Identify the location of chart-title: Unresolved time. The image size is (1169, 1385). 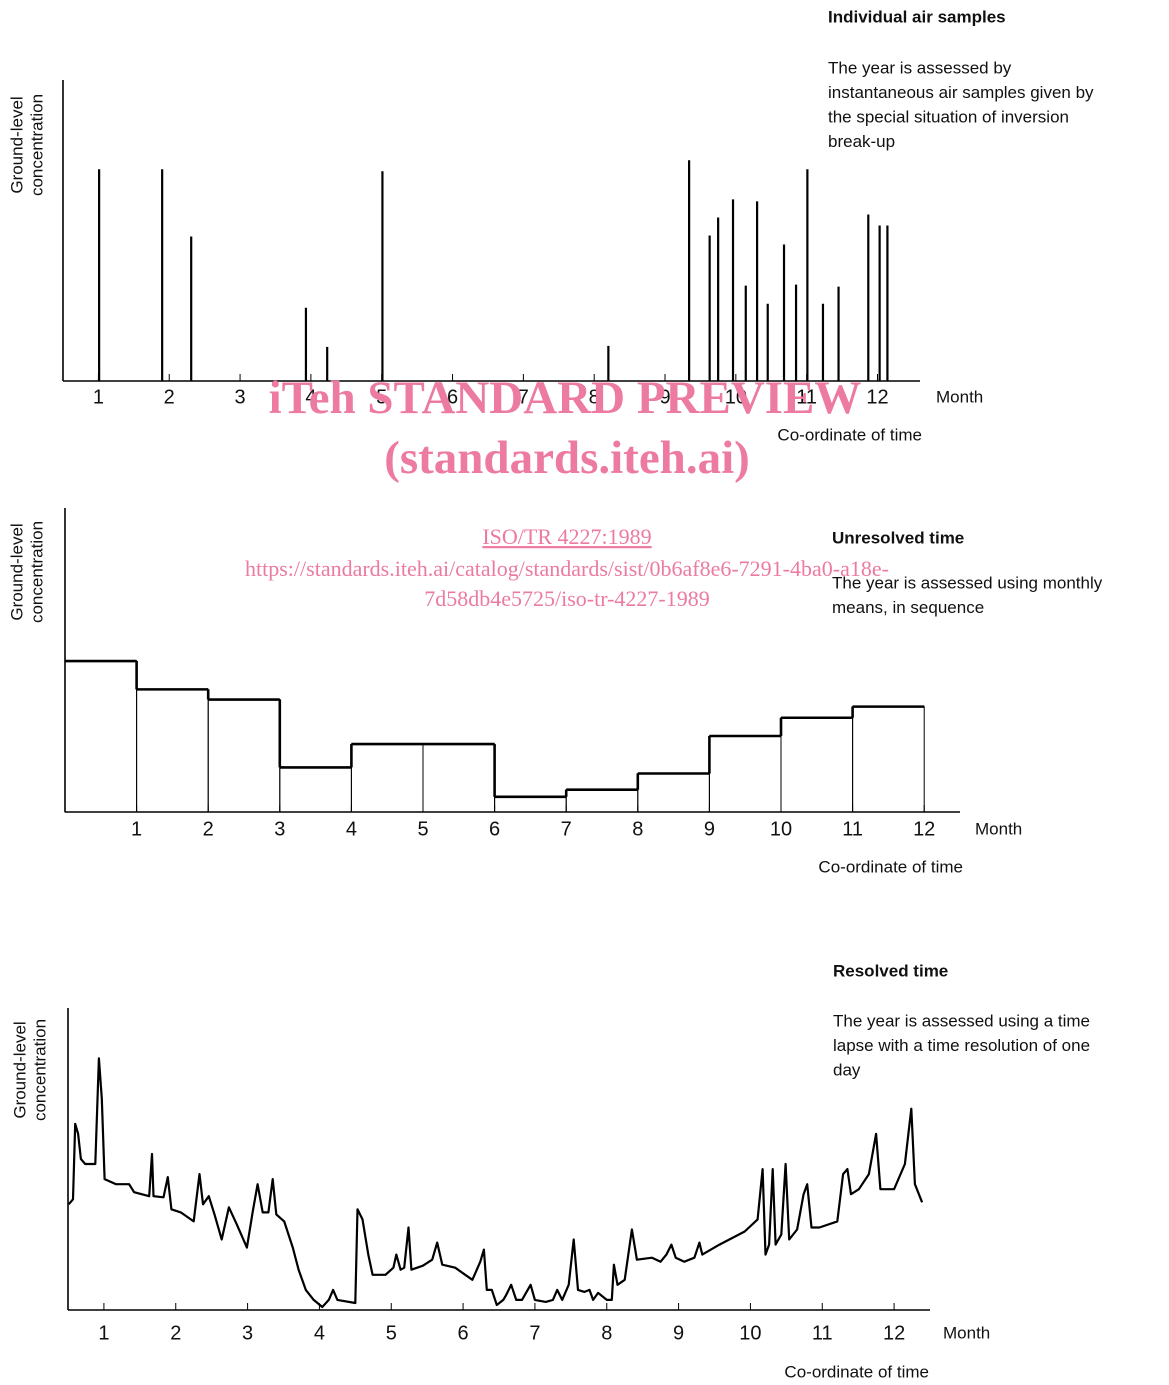
(898, 537).